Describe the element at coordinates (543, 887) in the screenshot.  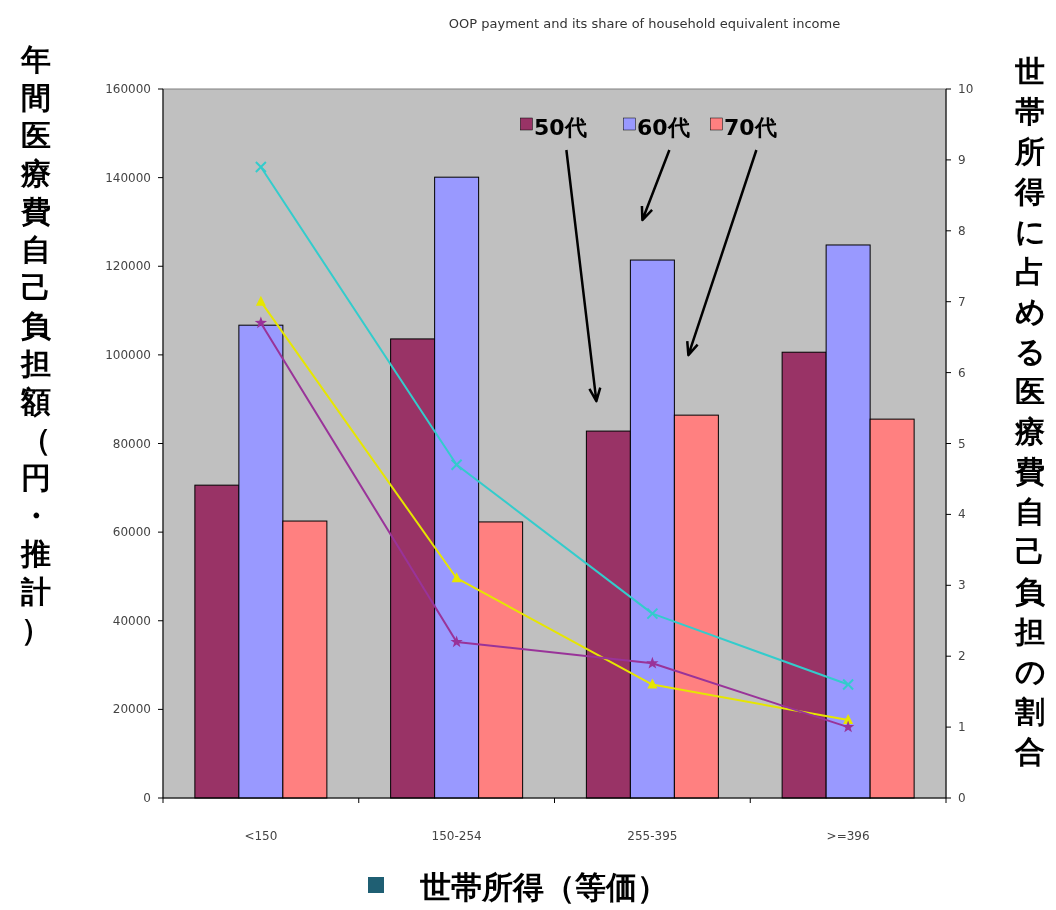
I see `x-axis-title: 世帯所得（等価）` at that location.